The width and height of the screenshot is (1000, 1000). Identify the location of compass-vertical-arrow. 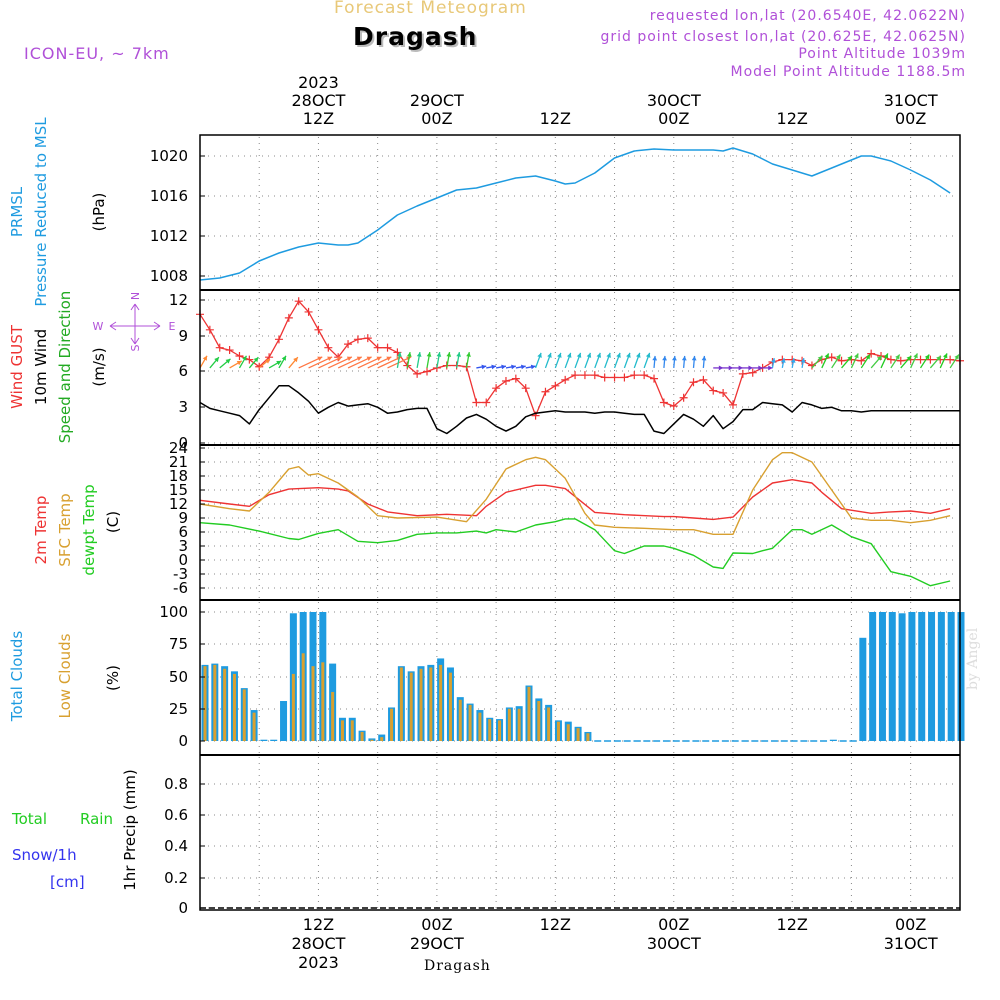
(135, 324).